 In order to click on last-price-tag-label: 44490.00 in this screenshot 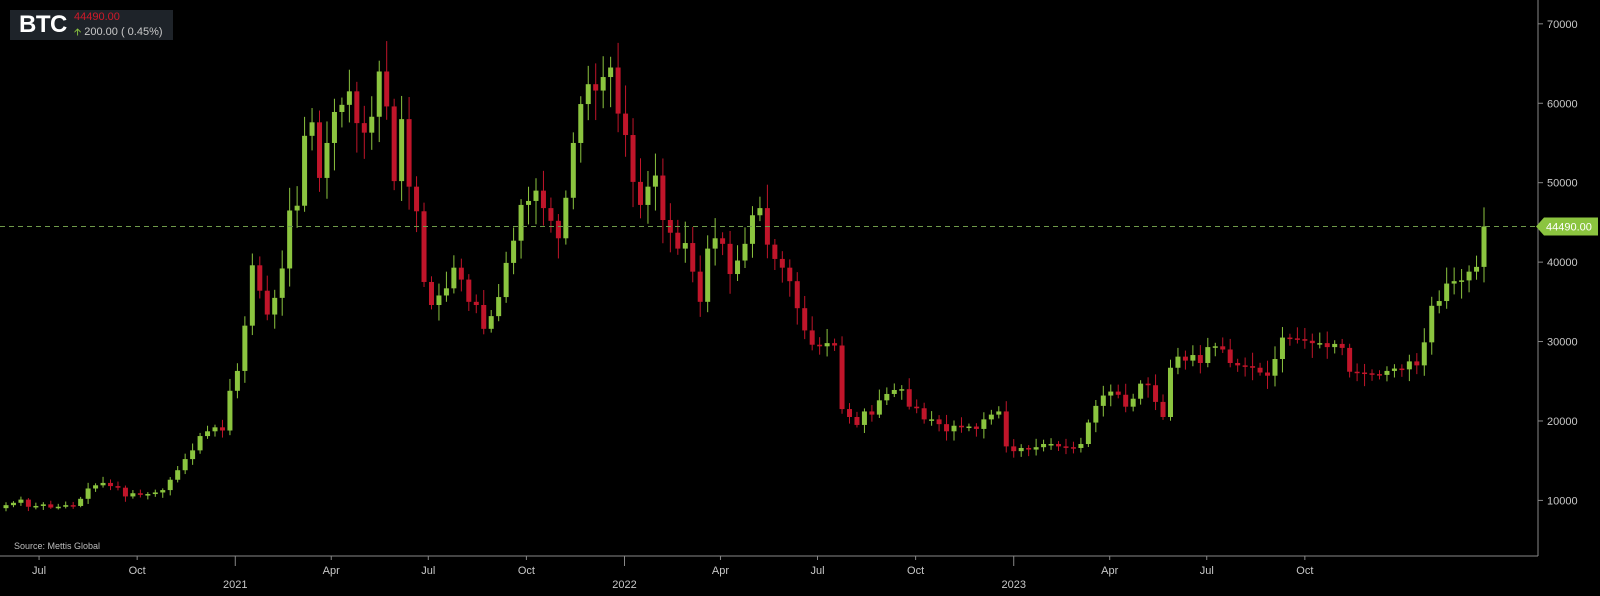, I will do `click(1569, 227)`.